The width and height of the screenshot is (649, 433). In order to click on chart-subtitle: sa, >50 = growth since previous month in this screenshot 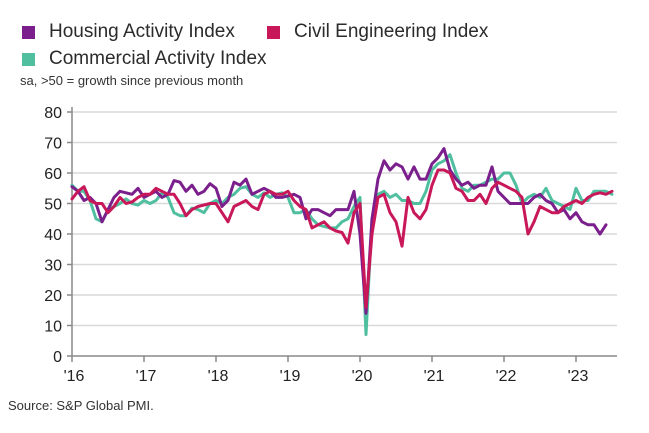, I will do `click(132, 80)`.